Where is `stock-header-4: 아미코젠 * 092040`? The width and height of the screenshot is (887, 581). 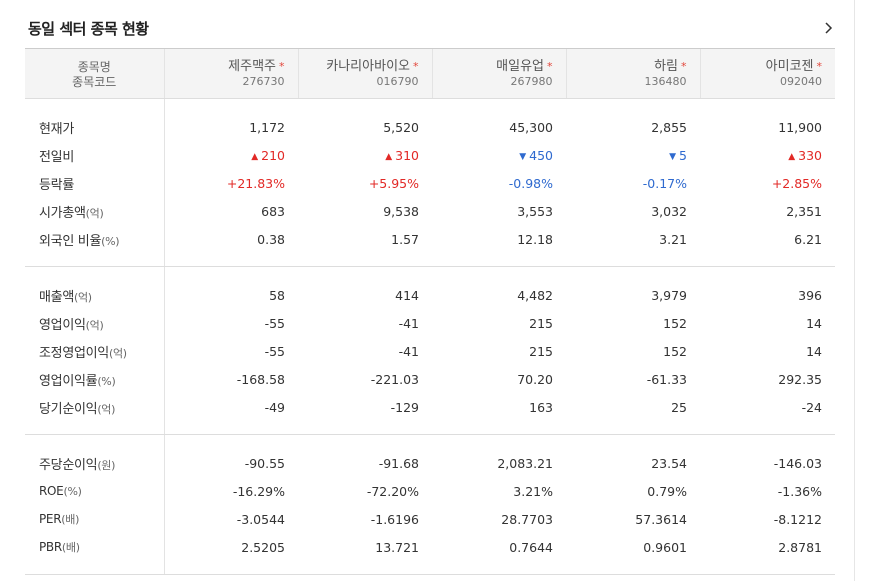 stock-header-4: 아미코젠 * 092040 is located at coordinates (767, 73).